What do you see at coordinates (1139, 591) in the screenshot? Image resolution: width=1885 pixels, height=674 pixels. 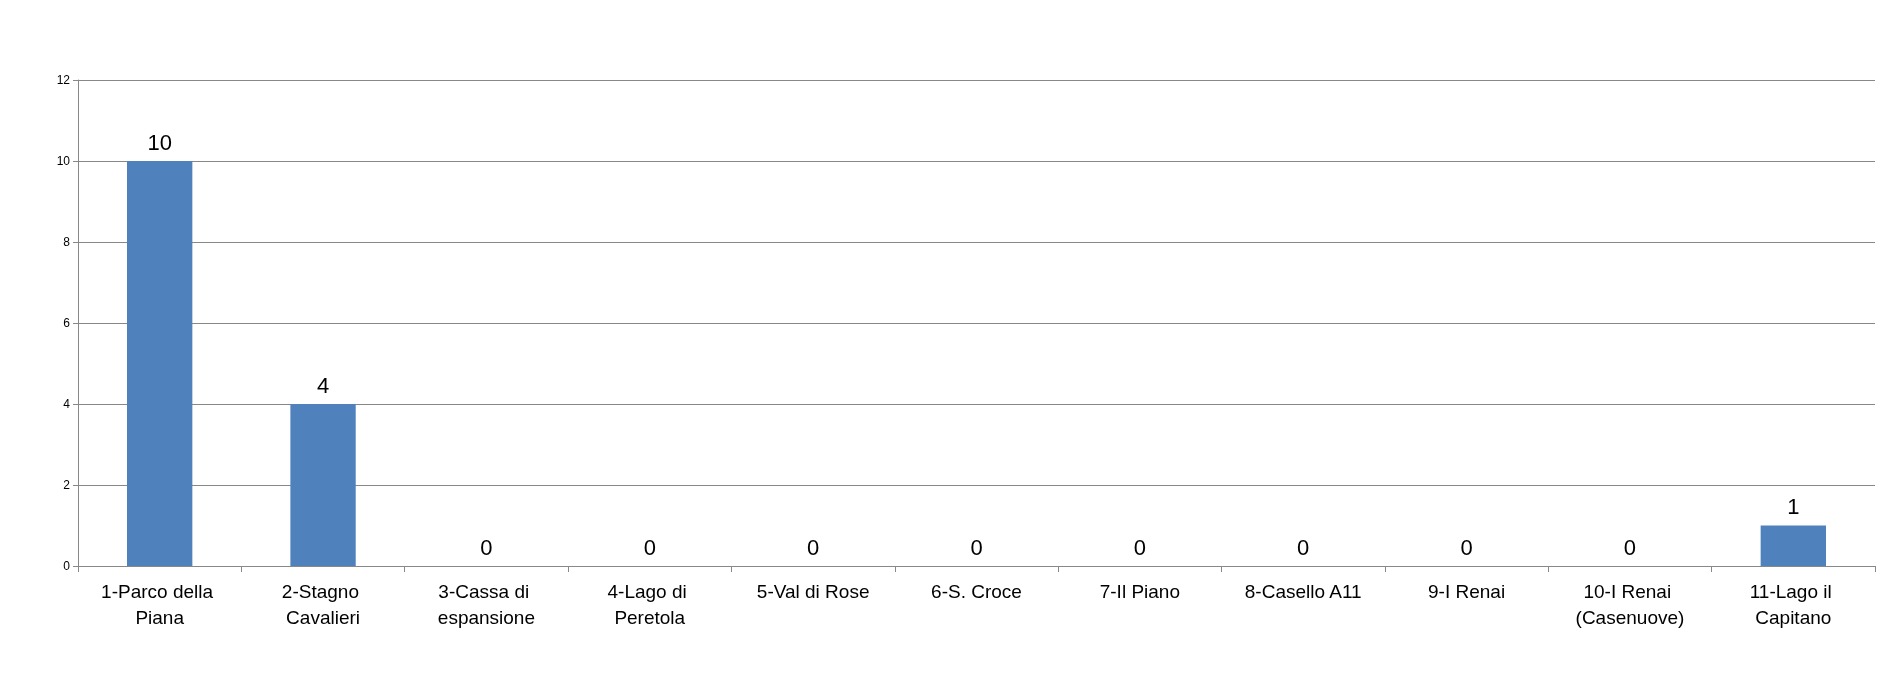 I see `x-tick-label: 7-Il Piano` at bounding box center [1139, 591].